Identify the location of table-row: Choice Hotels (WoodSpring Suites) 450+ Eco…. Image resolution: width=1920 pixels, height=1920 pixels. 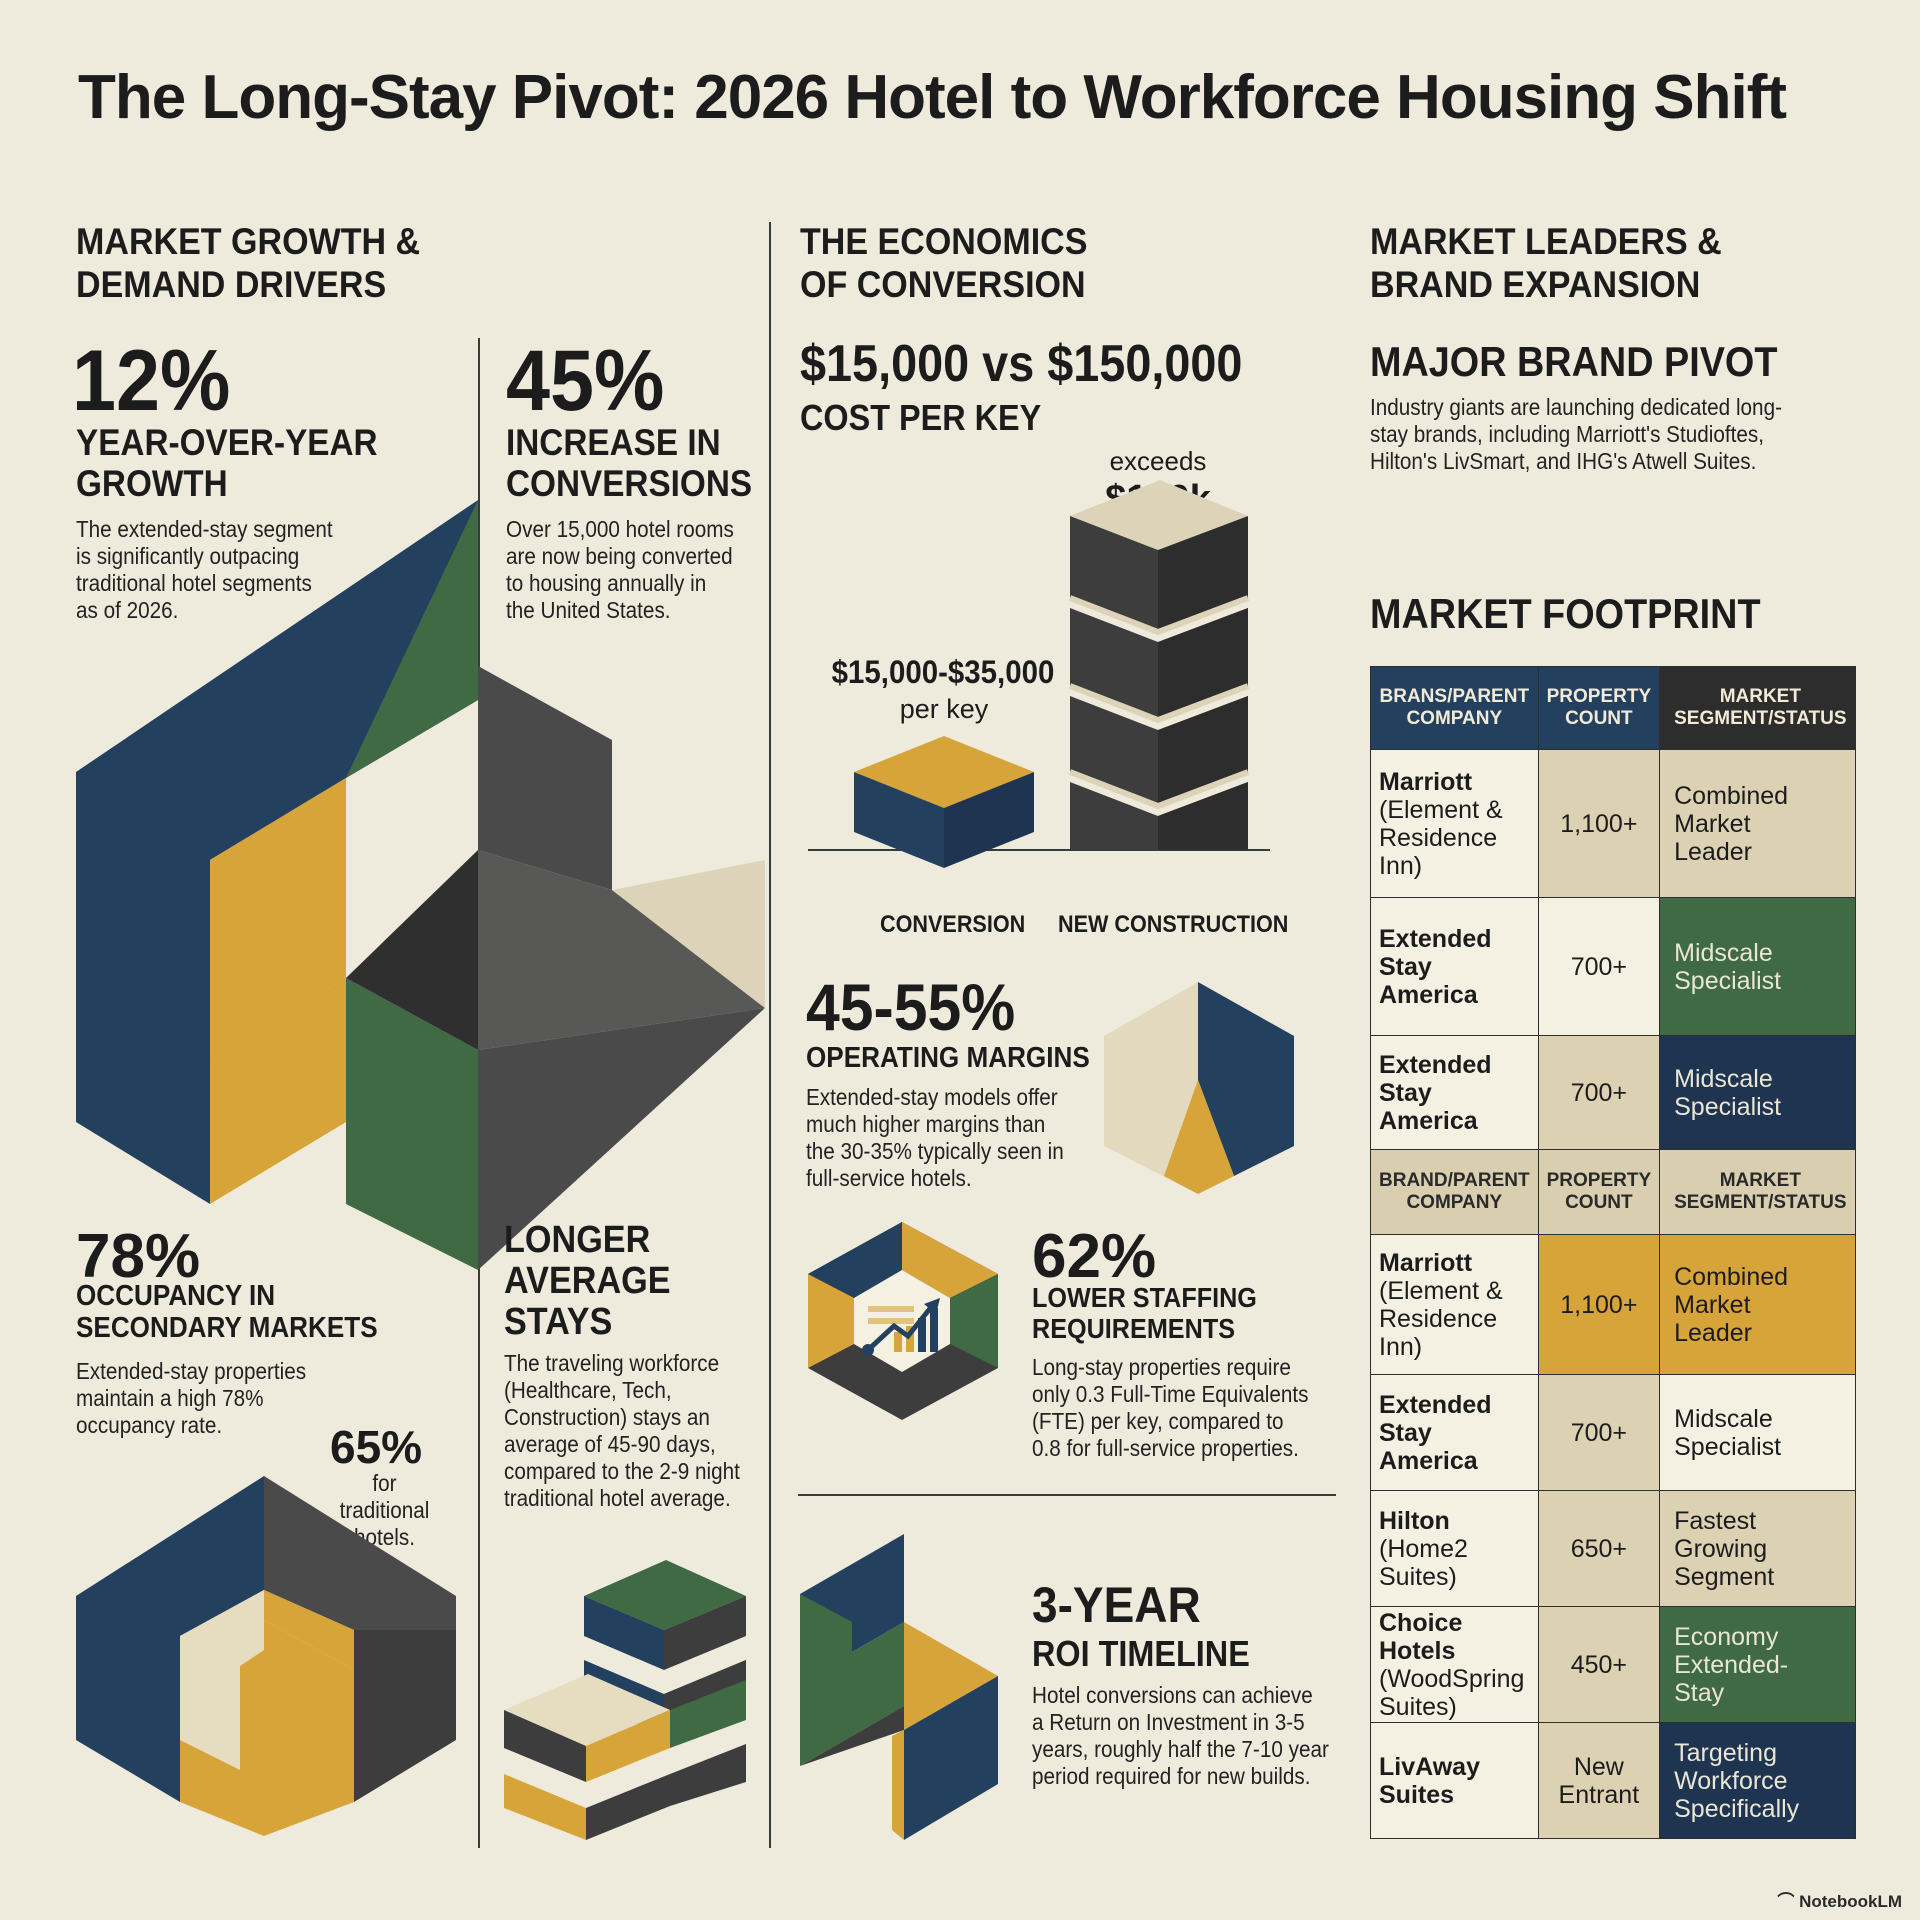
(1613, 1664).